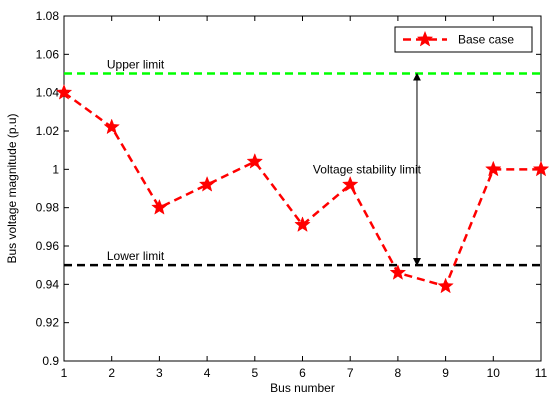 The image size is (550, 396). What do you see at coordinates (367, 169) in the screenshot?
I see `stability-limit-label: Voltage stability limit` at bounding box center [367, 169].